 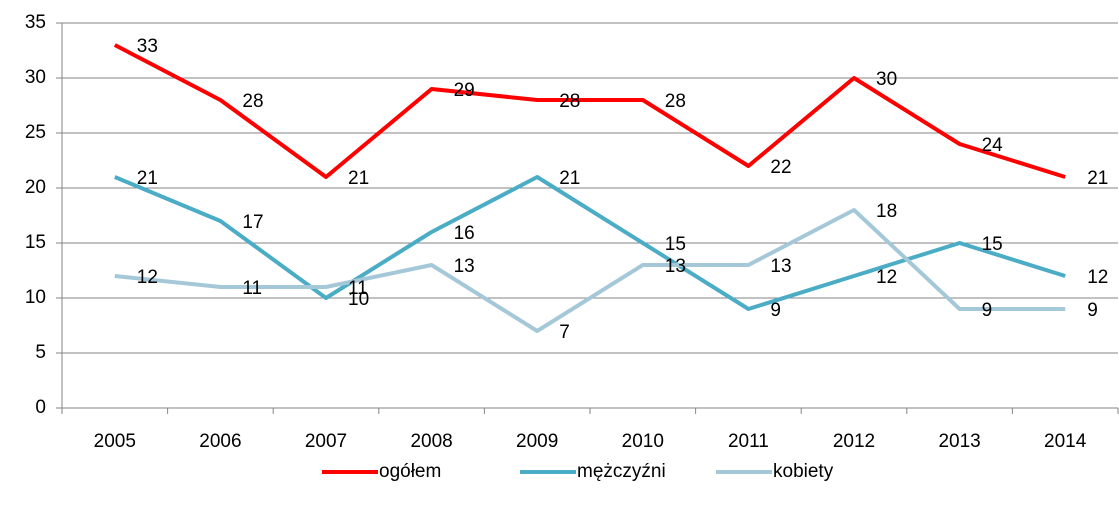 I want to click on x-tick-label: 2008, so click(x=431, y=441).